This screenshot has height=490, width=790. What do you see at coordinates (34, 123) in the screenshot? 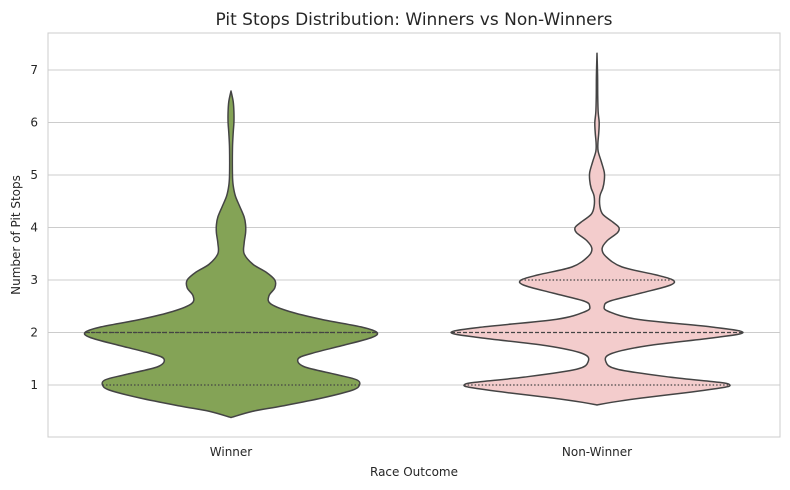
I see `y-tick-label: 6` at bounding box center [34, 123].